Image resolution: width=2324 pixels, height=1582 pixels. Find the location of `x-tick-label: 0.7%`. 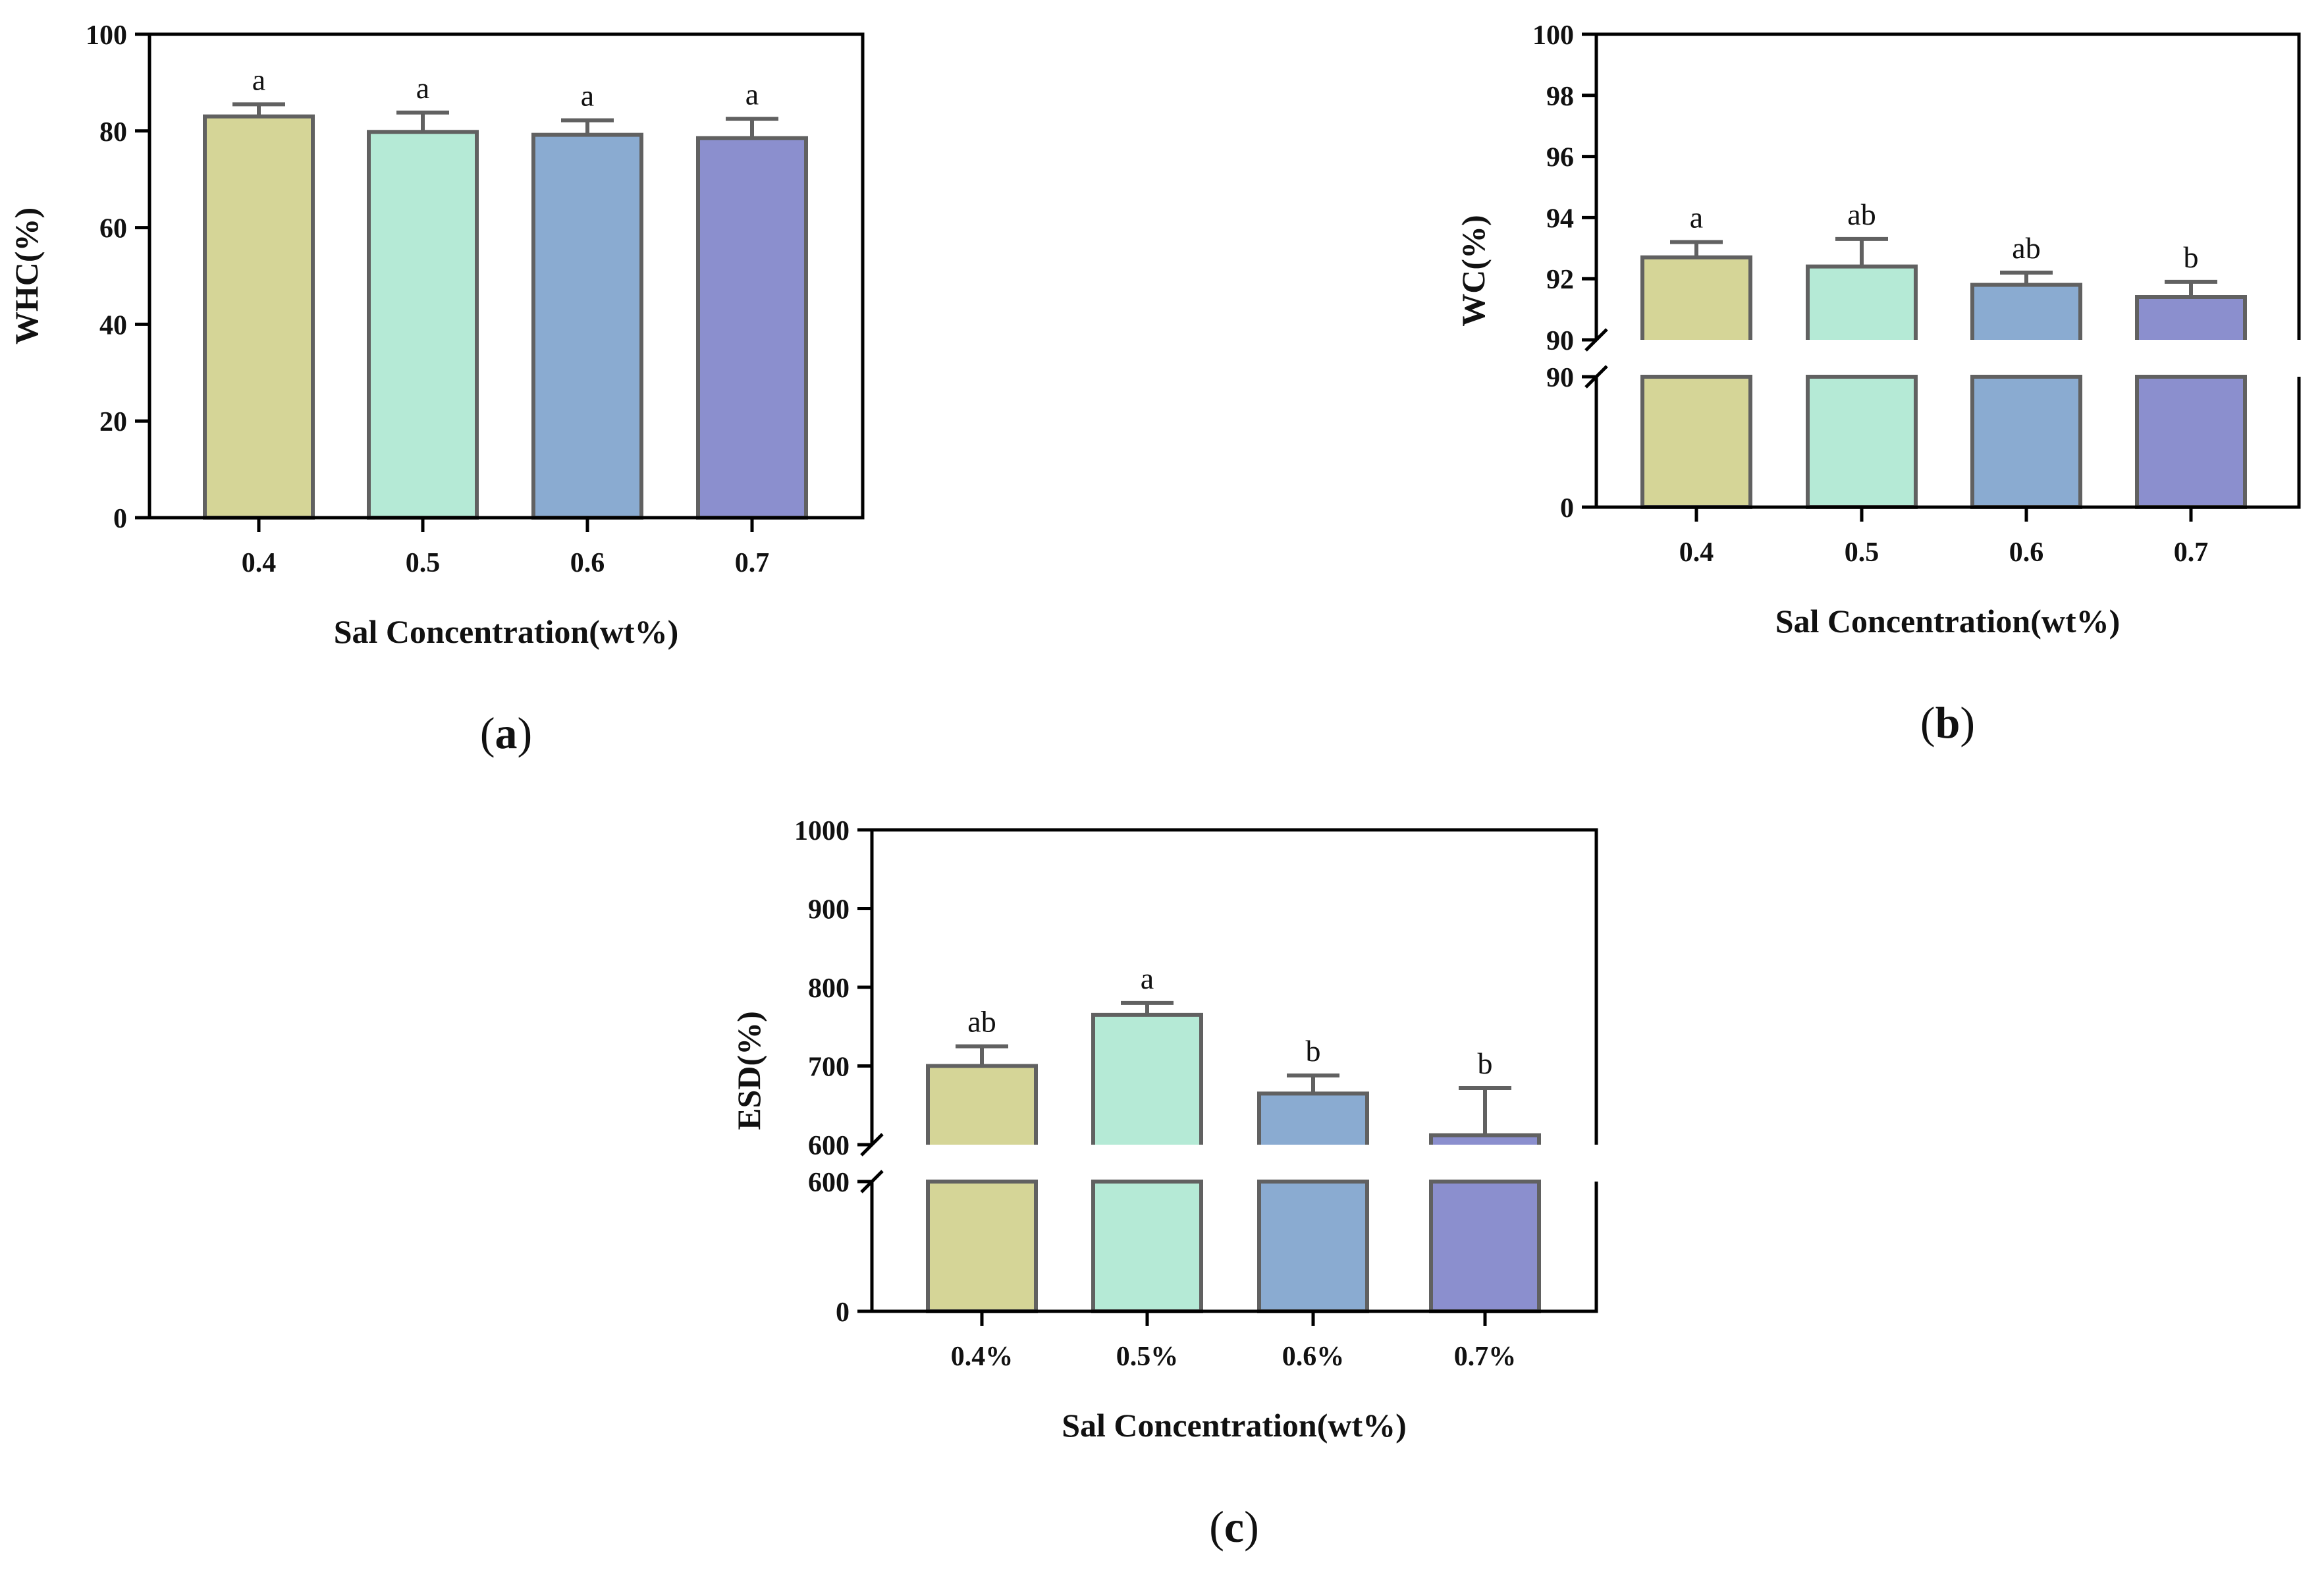

x-tick-label: 0.7% is located at coordinates (1486, 1357).